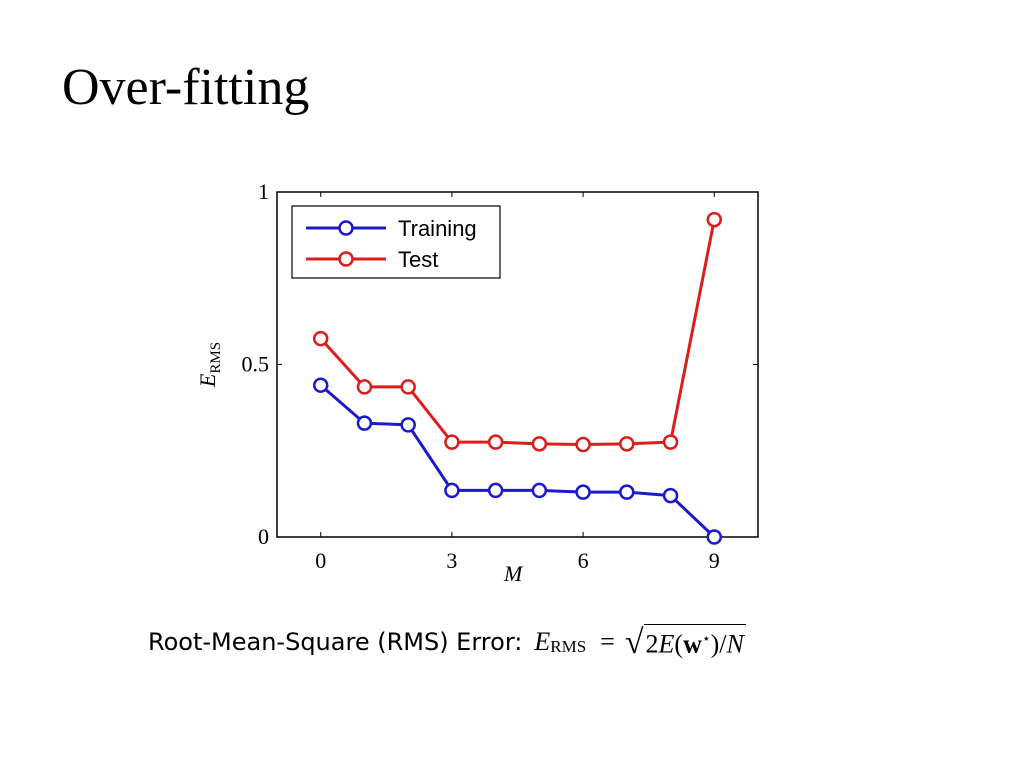 This screenshot has width=1024, height=768. Describe the element at coordinates (437, 228) in the screenshot. I see `legend-label-training: Training` at that location.